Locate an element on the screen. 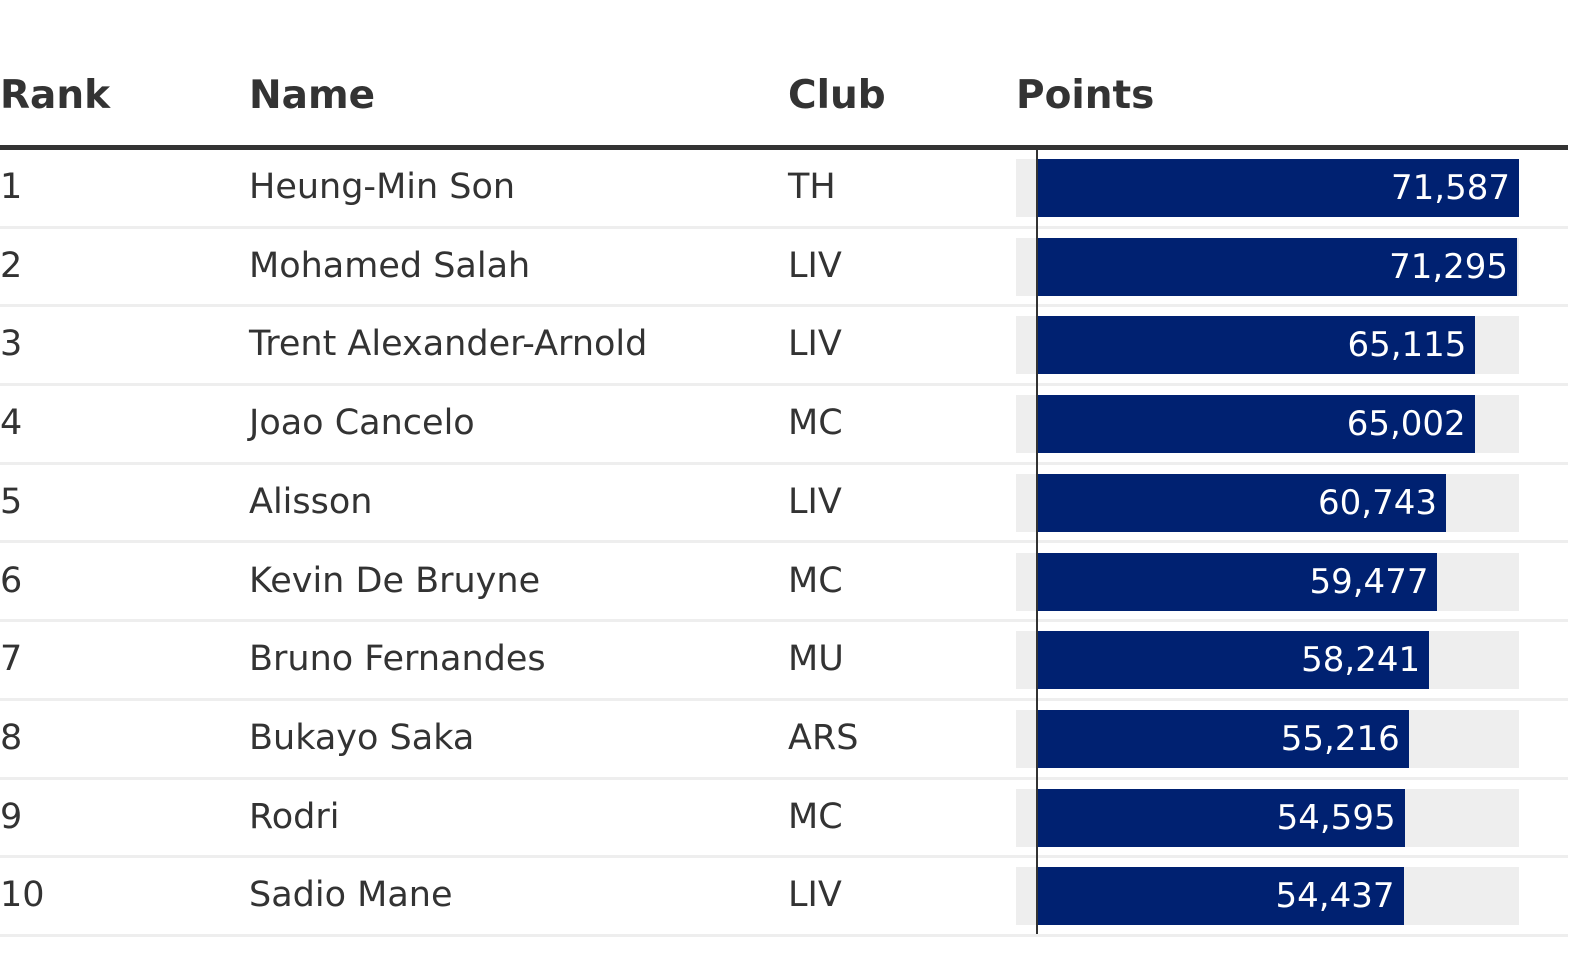 Image resolution: width=1574 pixels, height=954 pixels. points-bar-track: 59,477 is located at coordinates (1267, 581).